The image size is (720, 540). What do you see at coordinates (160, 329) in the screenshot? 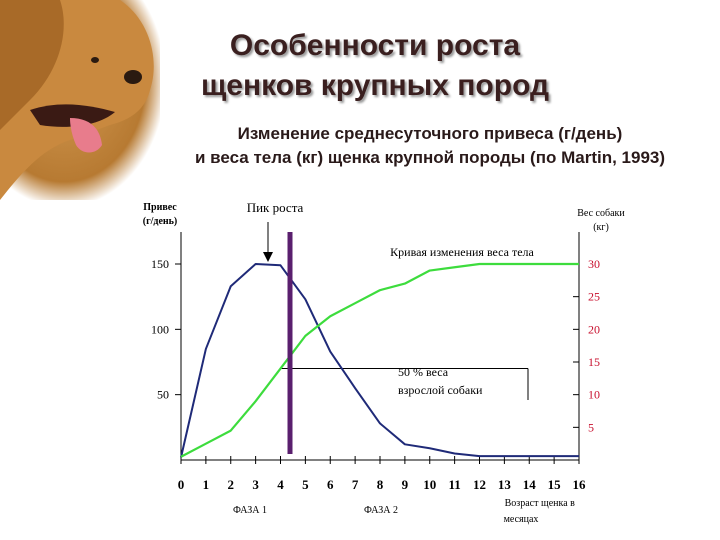
I see `y-left-tick-label: 100` at bounding box center [160, 329].